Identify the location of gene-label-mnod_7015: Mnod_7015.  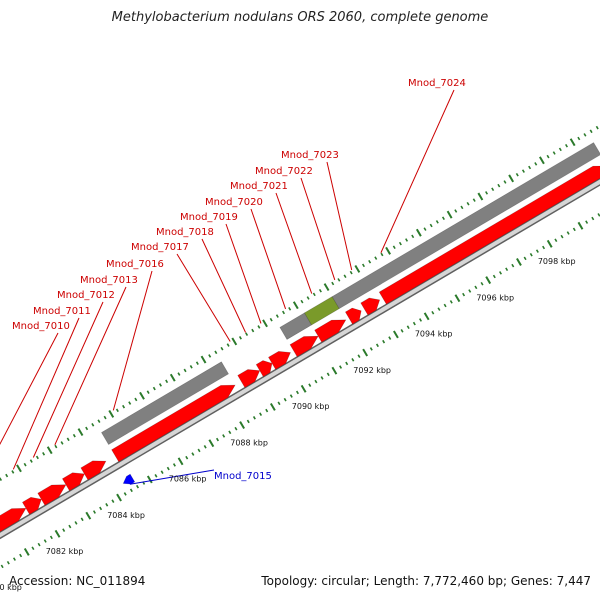
(243, 476).